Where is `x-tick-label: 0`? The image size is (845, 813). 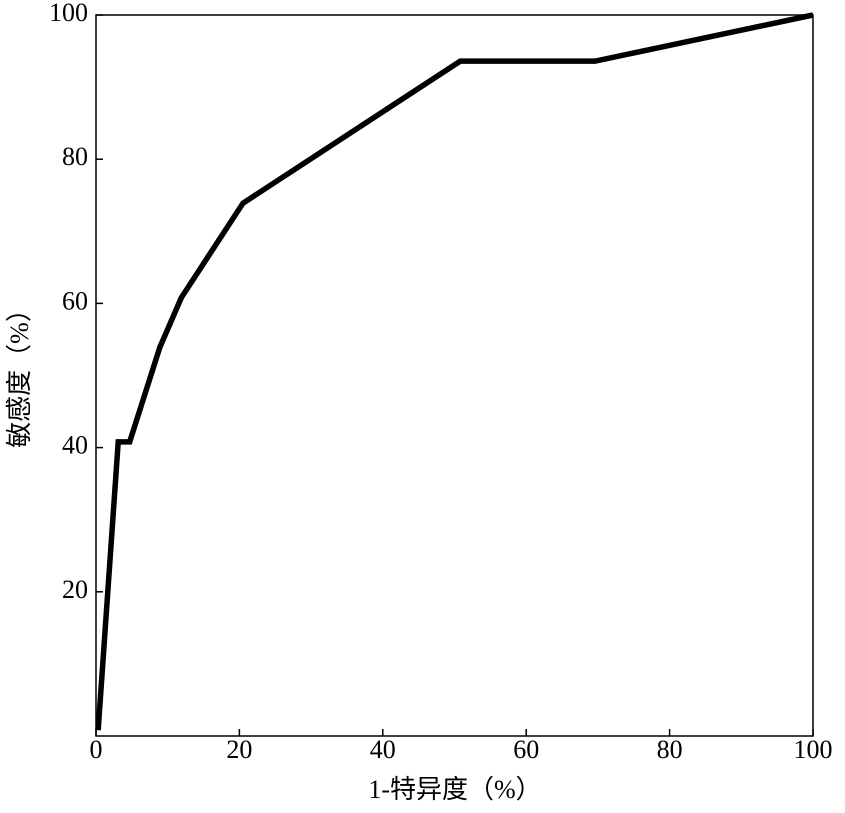
x-tick-label: 0 is located at coordinates (96, 749).